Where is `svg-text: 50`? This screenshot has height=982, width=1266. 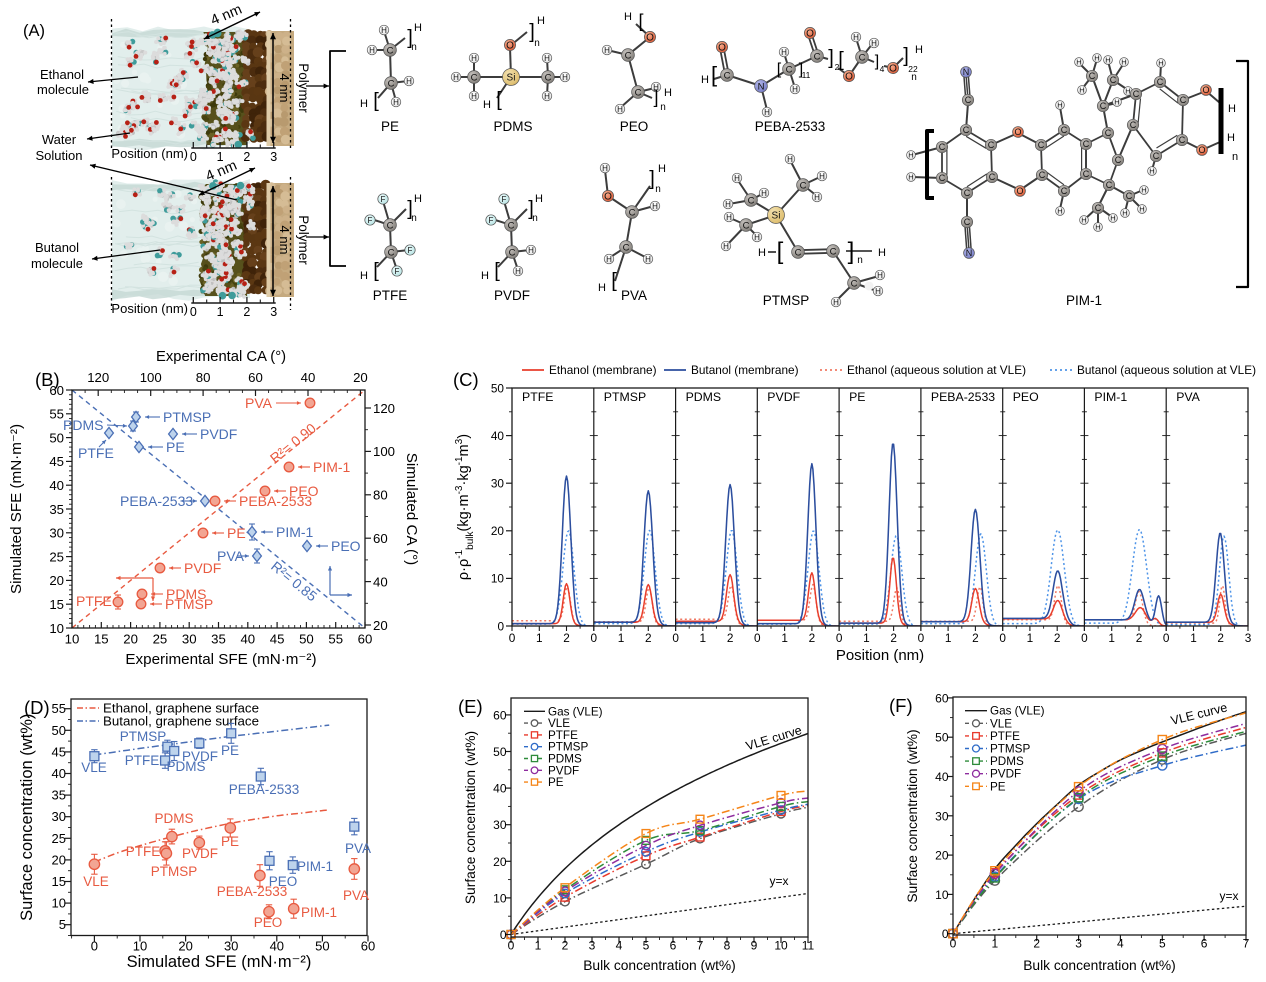 svg-text: 50 is located at coordinates (498, 388).